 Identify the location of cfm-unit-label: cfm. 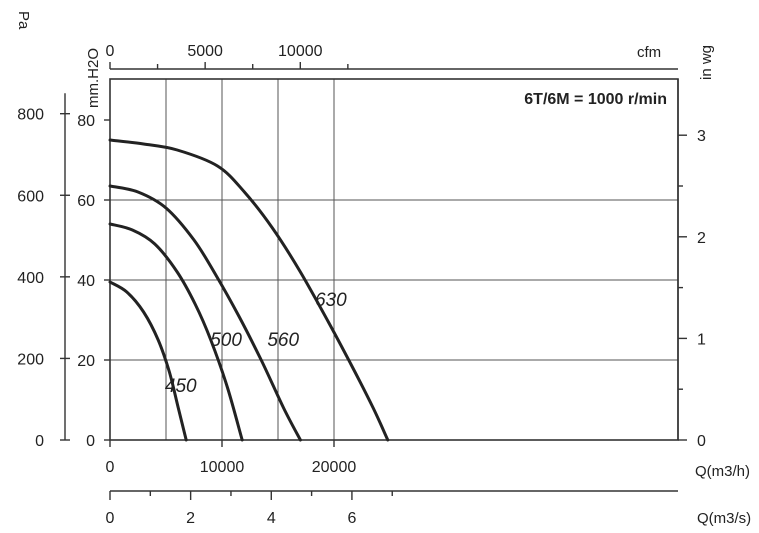
(649, 52).